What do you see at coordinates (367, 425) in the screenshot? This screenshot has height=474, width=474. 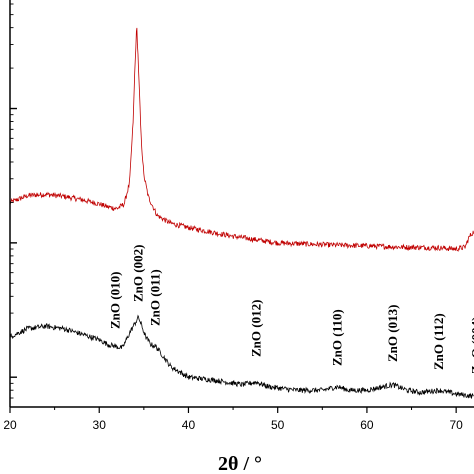 I see `x-tick-label: 60` at bounding box center [367, 425].